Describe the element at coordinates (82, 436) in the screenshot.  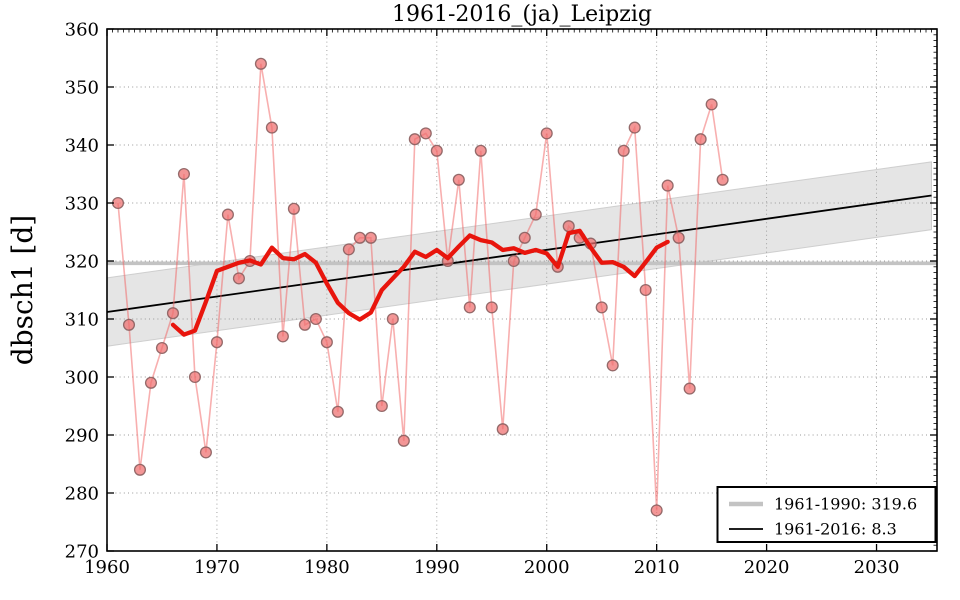
I see `y-tick-label-290: 290` at that location.